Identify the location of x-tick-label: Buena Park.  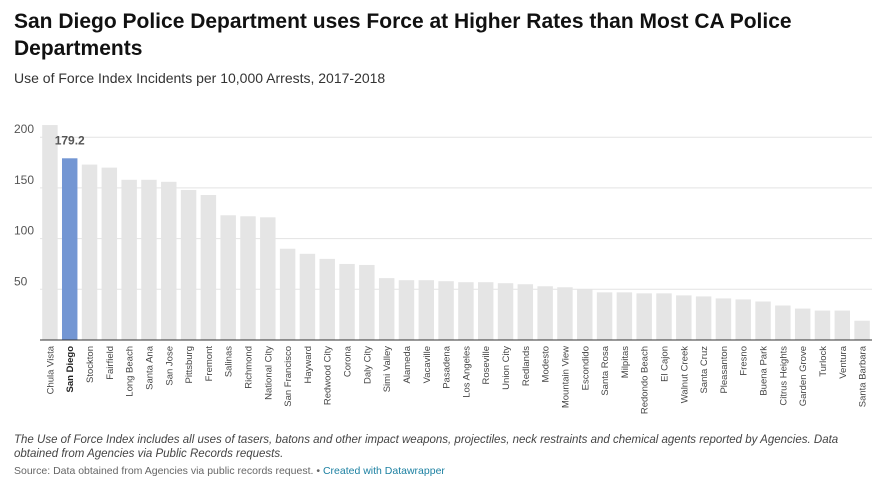
(764, 371).